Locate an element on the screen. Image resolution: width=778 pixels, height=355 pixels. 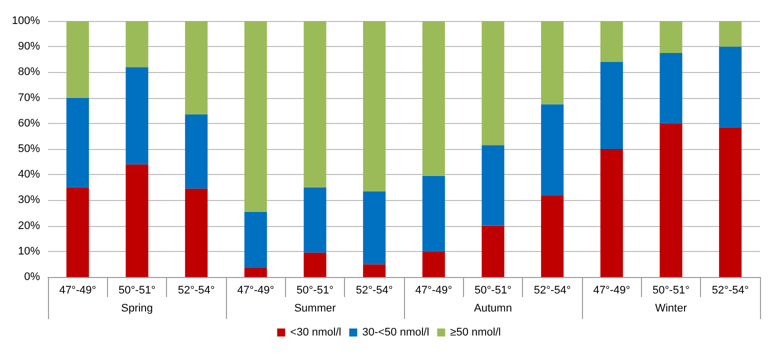
y-tick-label: 70% is located at coordinates (29, 98).